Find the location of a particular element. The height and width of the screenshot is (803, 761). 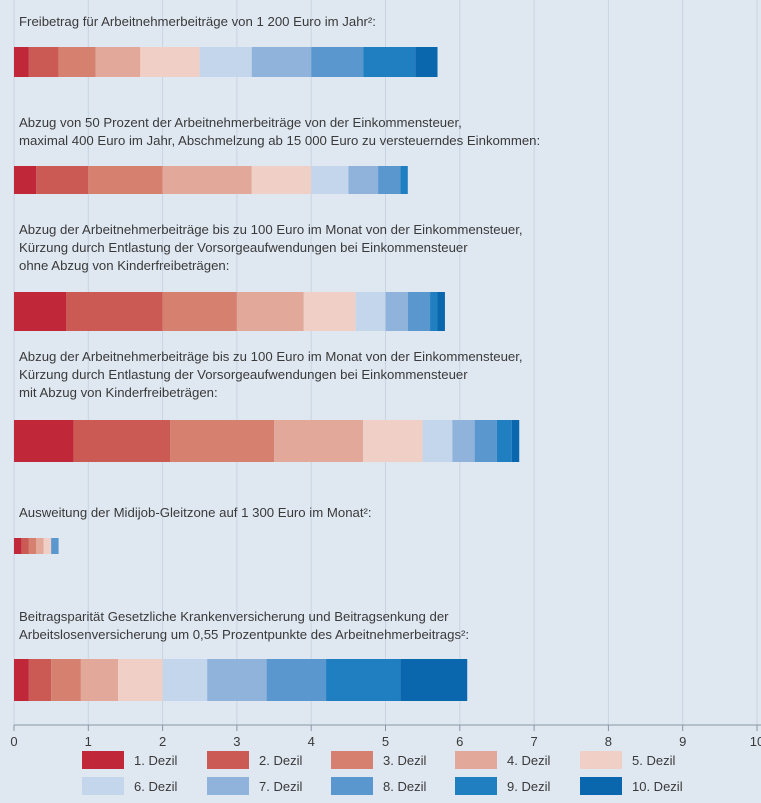

x-tick-label: 1 is located at coordinates (88, 741).